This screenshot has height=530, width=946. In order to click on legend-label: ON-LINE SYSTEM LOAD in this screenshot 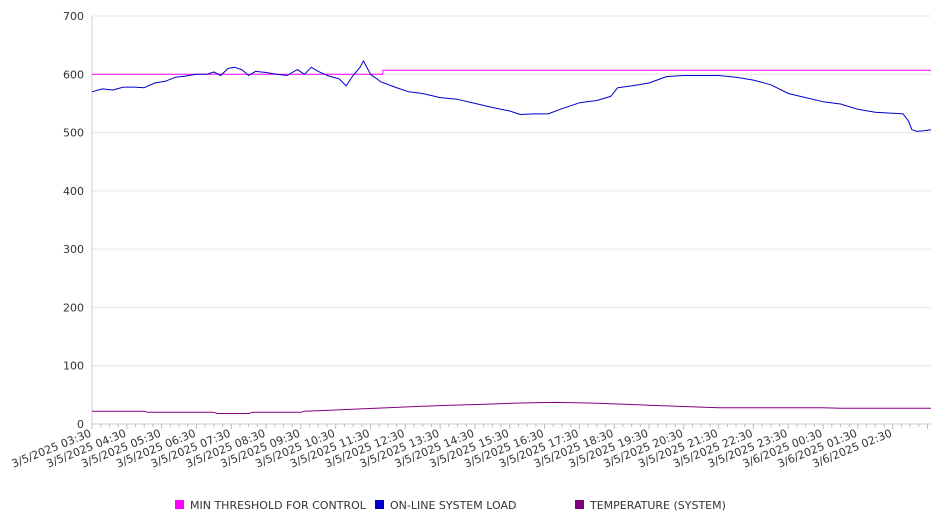, I will do `click(453, 505)`.